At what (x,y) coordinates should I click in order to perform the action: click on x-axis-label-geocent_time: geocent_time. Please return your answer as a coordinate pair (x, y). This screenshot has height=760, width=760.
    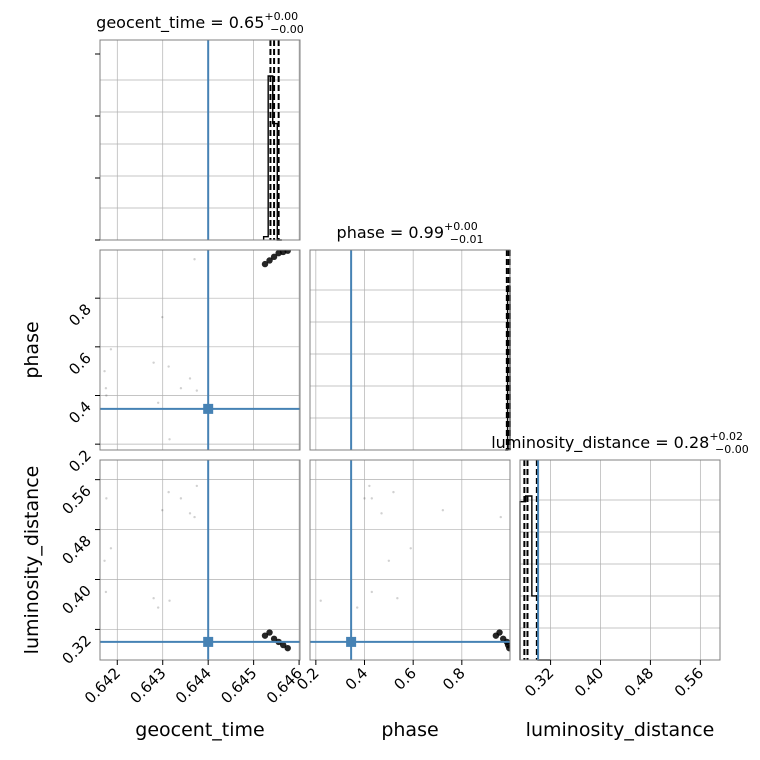
    Looking at the image, I should click on (199, 730).